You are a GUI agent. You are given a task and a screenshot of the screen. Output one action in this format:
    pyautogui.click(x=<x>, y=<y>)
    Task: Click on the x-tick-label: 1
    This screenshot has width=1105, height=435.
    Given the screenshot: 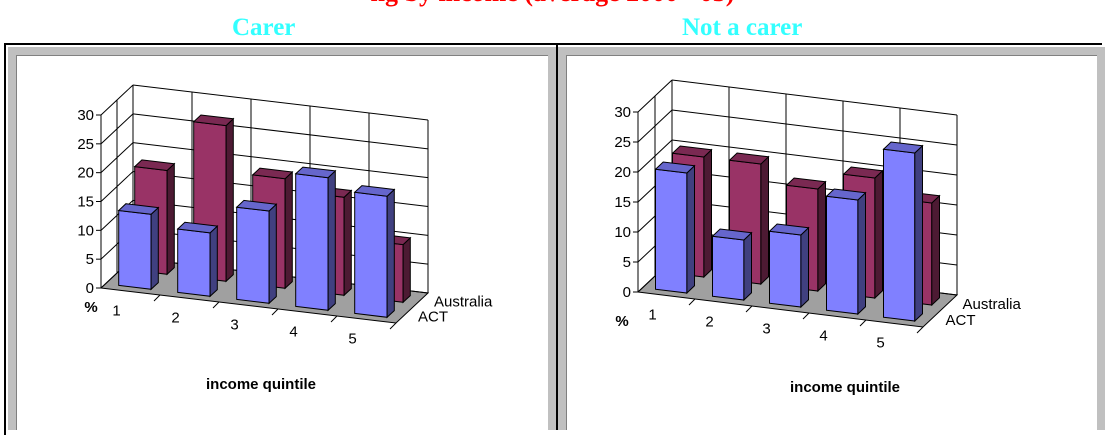 What is the action you would take?
    pyautogui.click(x=116, y=311)
    